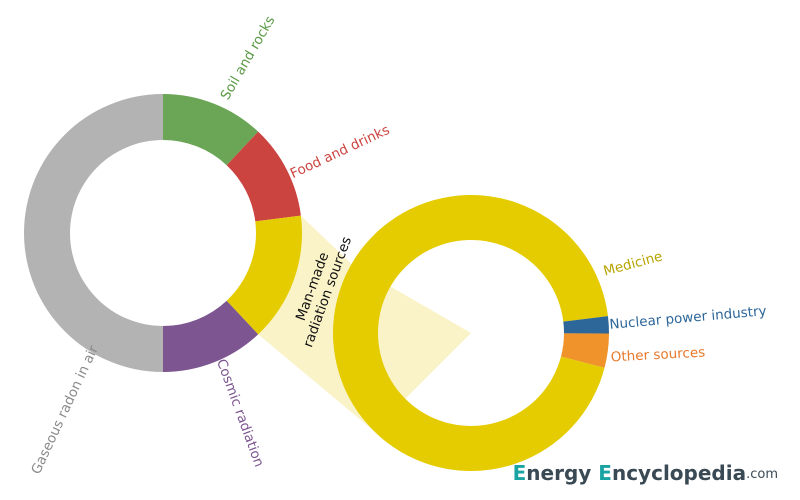  I want to click on segment-label: Food and drinks, so click(340, 152).